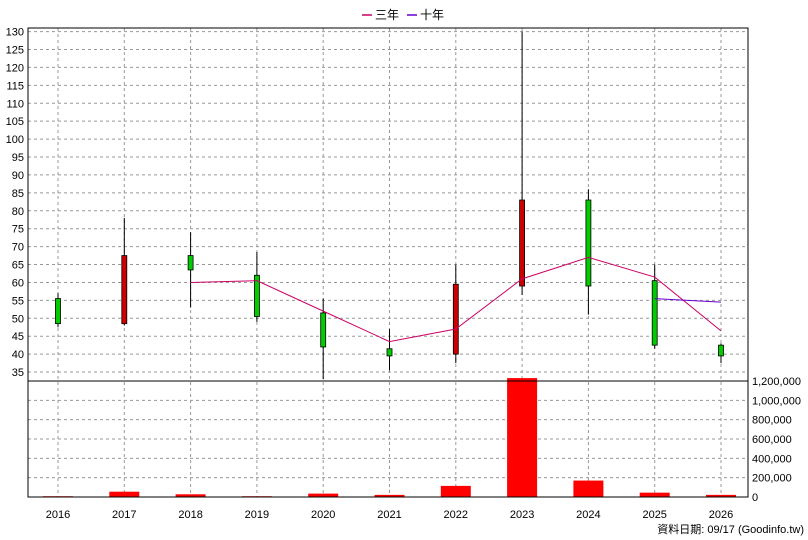  What do you see at coordinates (58, 515) in the screenshot?
I see `year-tick-label: 2016` at bounding box center [58, 515].